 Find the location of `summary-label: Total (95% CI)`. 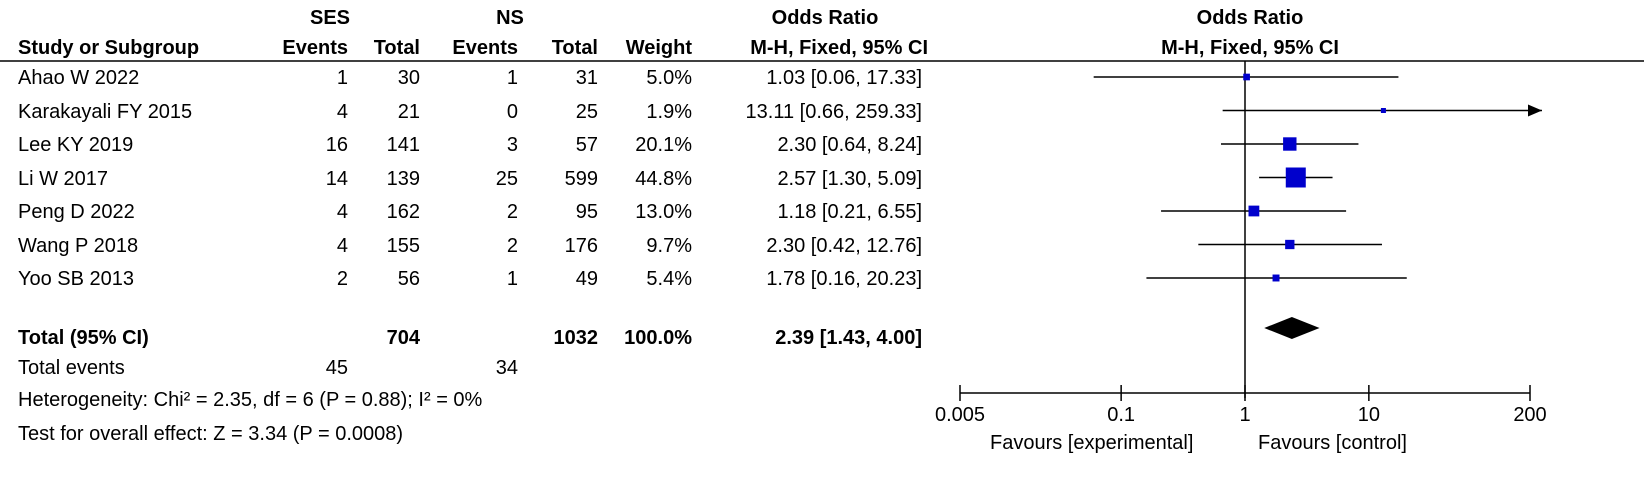

summary-label: Total (95% CI) is located at coordinates (83, 338).